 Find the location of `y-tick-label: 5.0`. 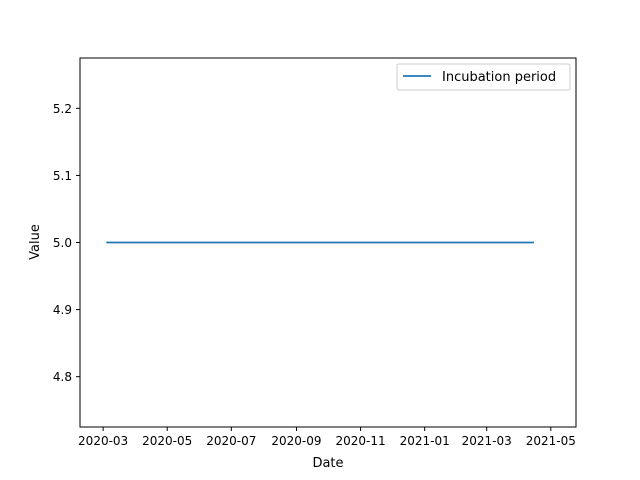

y-tick-label: 5.0 is located at coordinates (62, 243).